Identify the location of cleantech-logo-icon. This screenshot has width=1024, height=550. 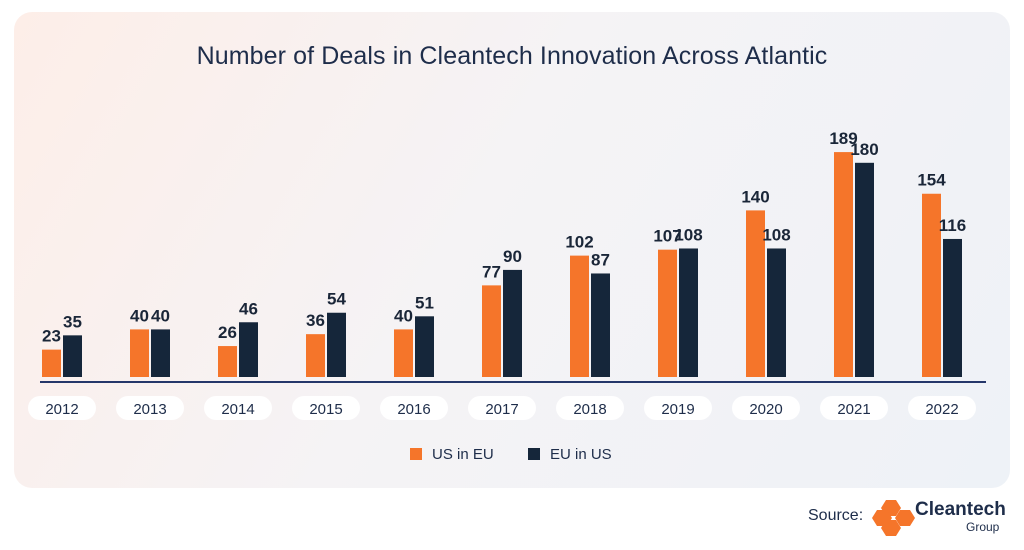
(893, 518).